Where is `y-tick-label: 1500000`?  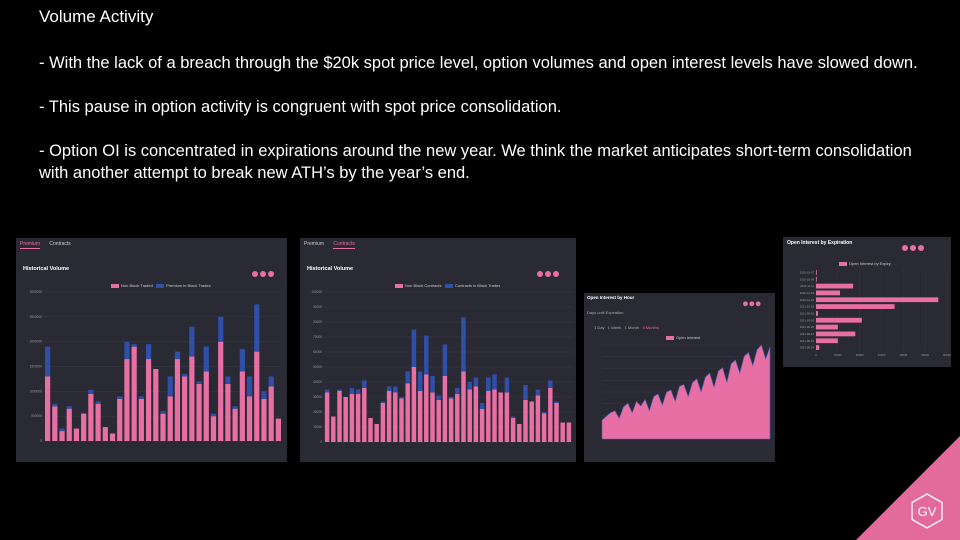 y-tick-label: 1500000 is located at coordinates (36, 367).